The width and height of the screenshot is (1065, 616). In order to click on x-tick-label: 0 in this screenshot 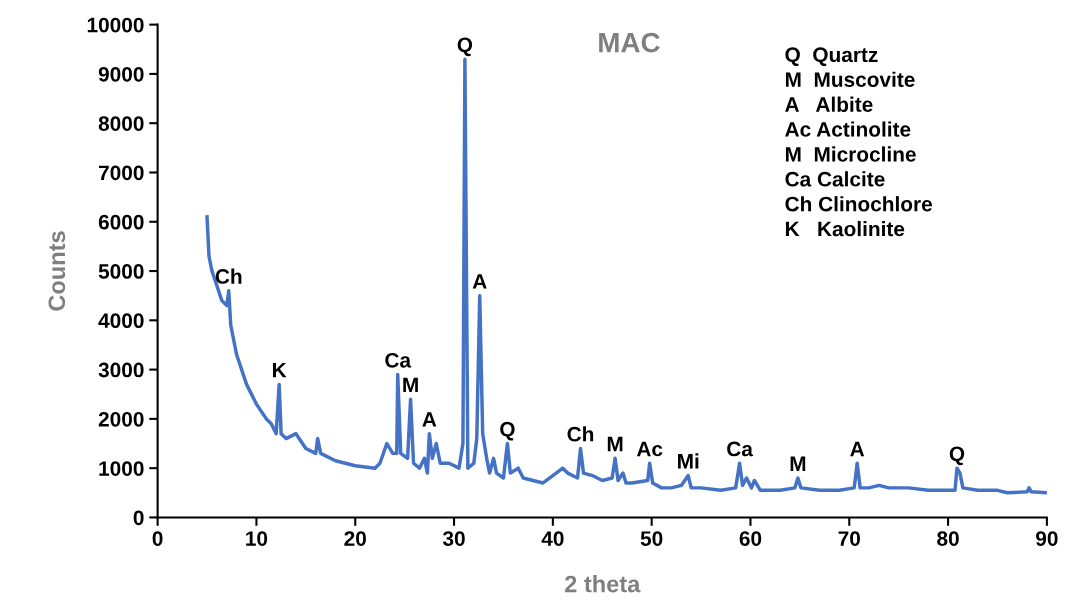, I will do `click(157, 538)`.